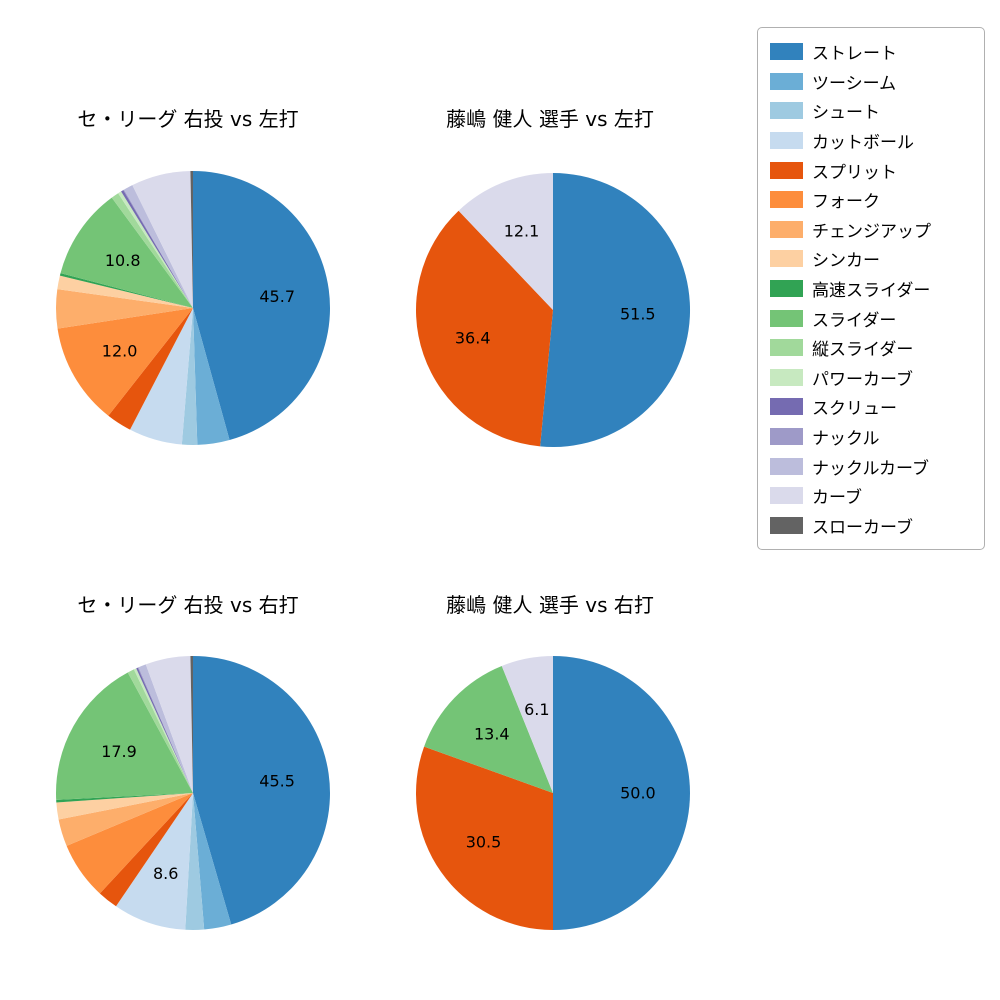  What do you see at coordinates (786, 377) in the screenshot?
I see `legend-swatch-power-curve` at bounding box center [786, 377].